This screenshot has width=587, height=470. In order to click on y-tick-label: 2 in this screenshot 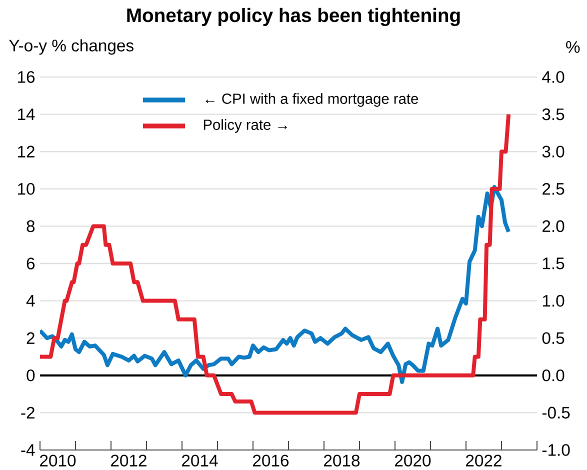, I will do `click(30, 338)`.